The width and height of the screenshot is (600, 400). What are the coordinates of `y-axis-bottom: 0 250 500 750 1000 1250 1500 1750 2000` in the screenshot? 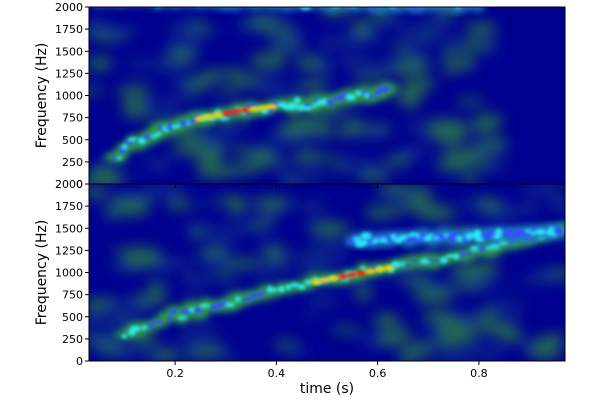 It's located at (72, 273).